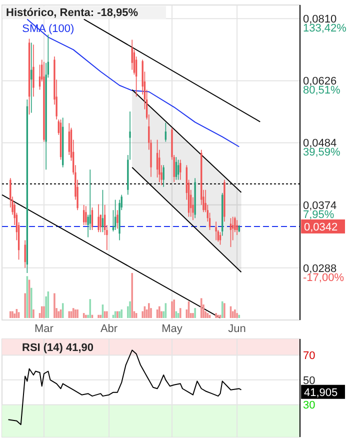  What do you see at coordinates (109, 329) in the screenshot?
I see `x-tick-label: Abr` at bounding box center [109, 329].